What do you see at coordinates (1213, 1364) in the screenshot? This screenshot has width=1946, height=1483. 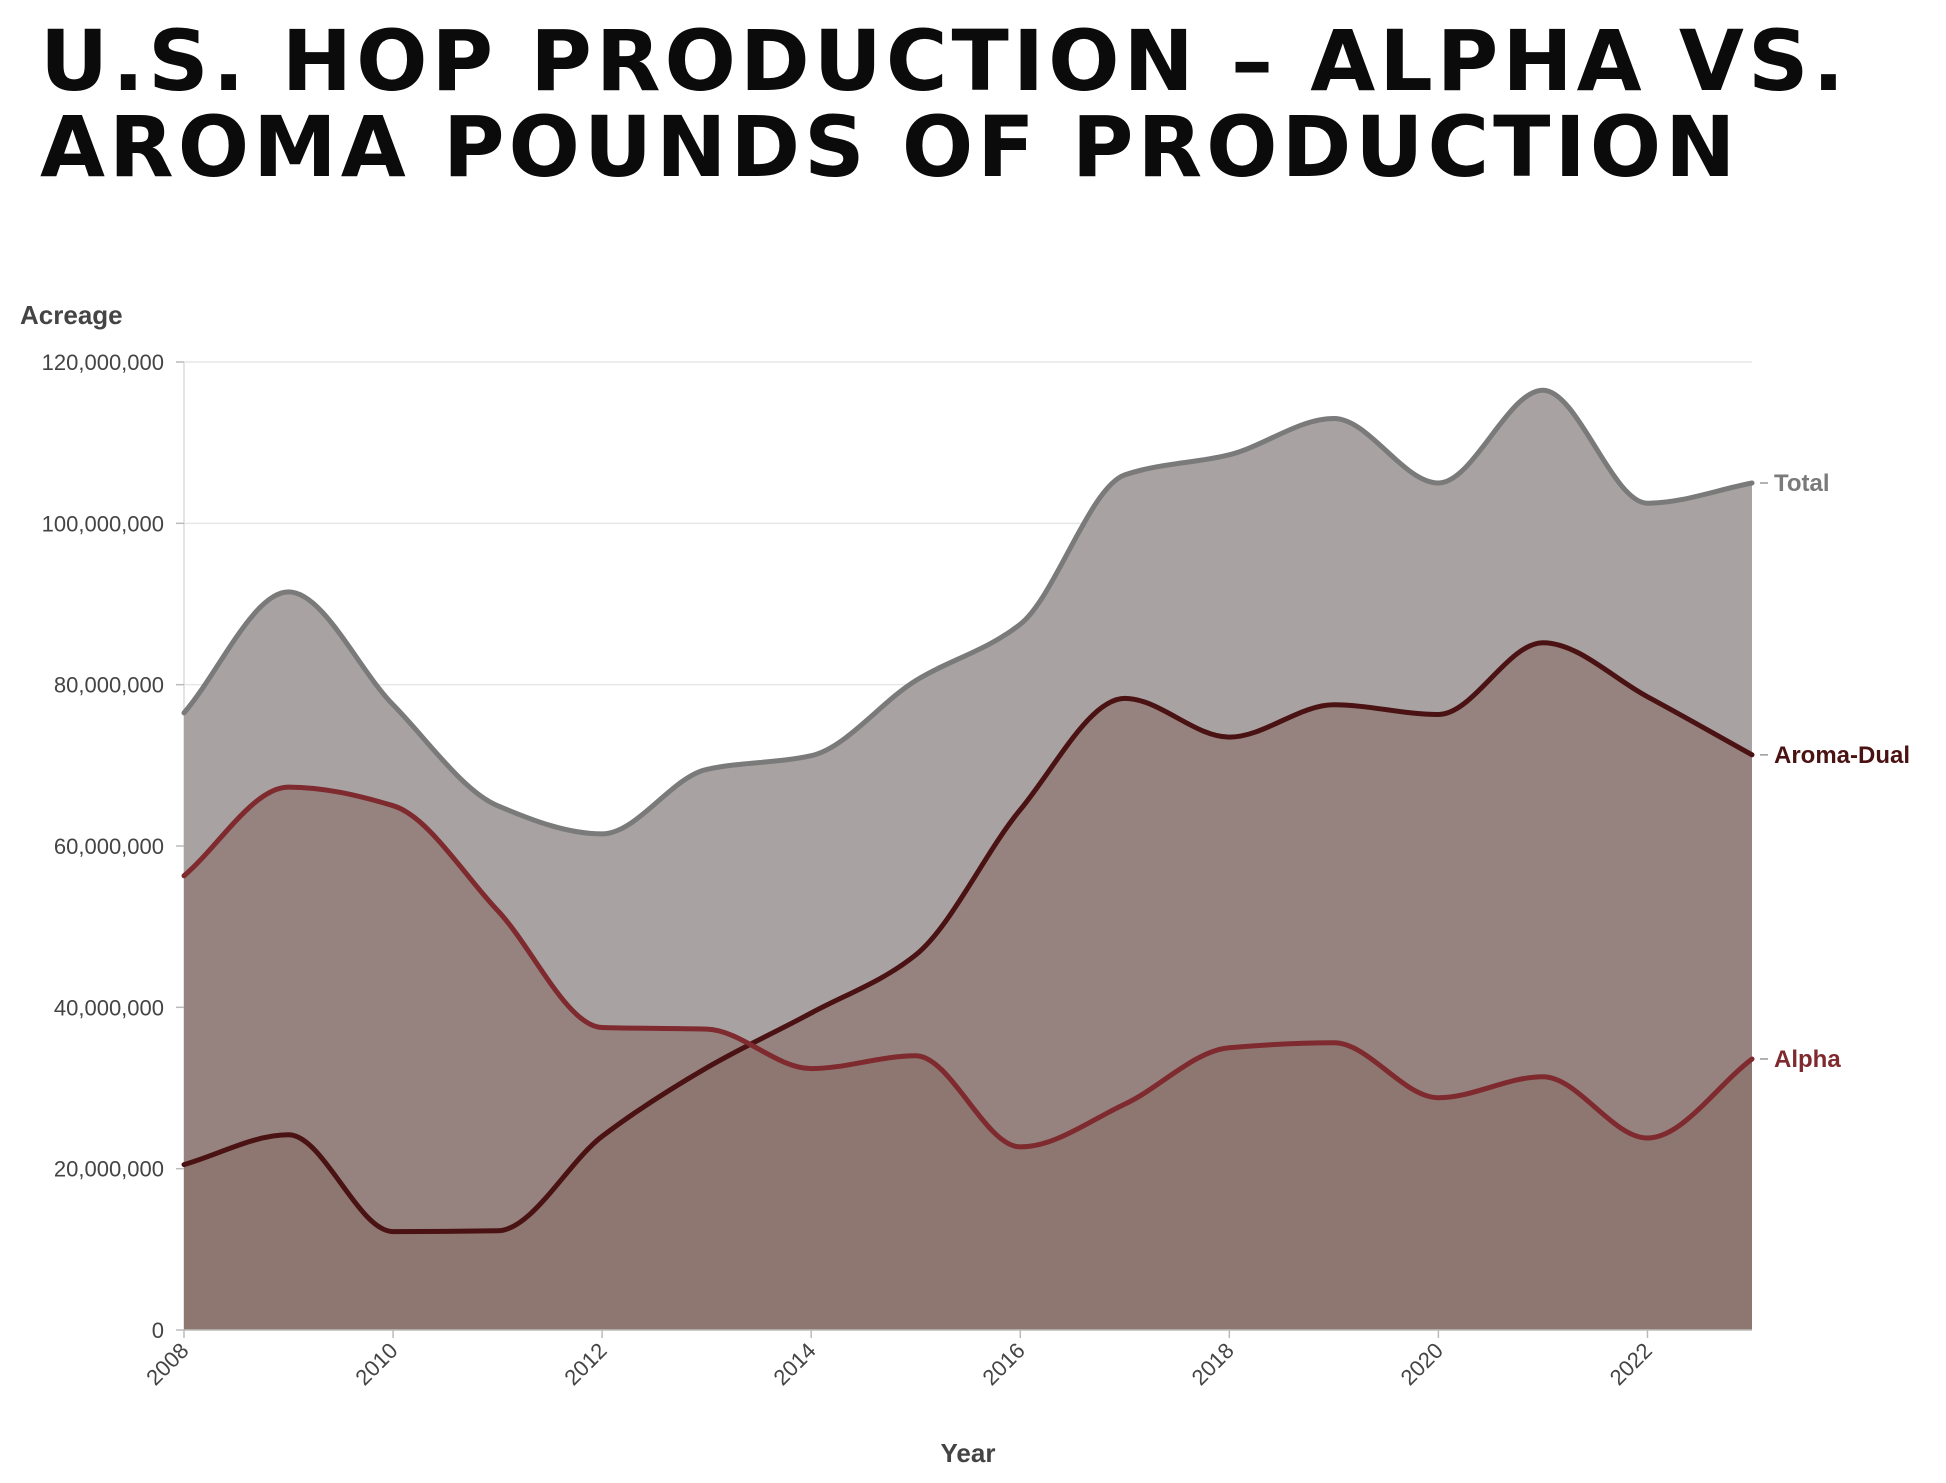 I see `x-tick-label: 2018` at bounding box center [1213, 1364].